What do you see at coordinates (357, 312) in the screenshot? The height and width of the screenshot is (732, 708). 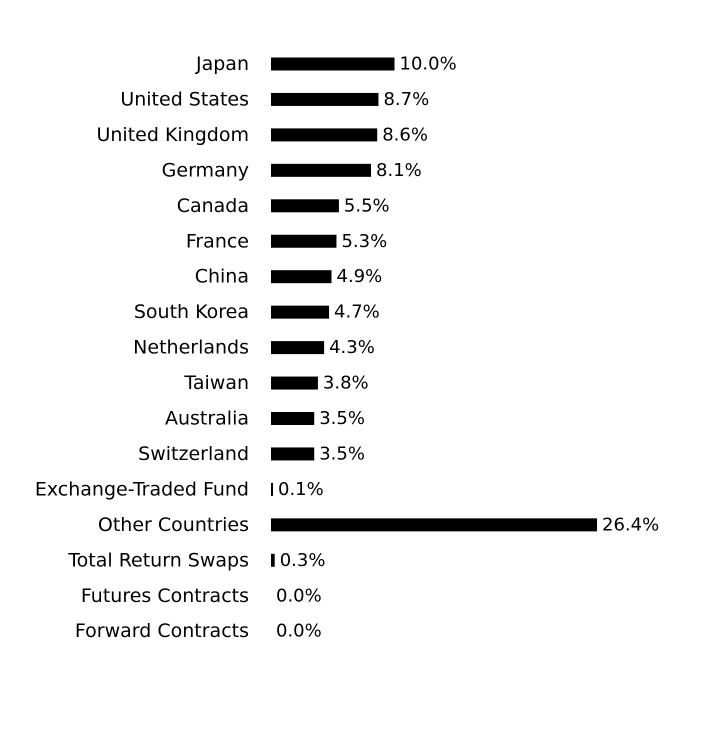 I see `value-label-south-korea: 4.7%` at bounding box center [357, 312].